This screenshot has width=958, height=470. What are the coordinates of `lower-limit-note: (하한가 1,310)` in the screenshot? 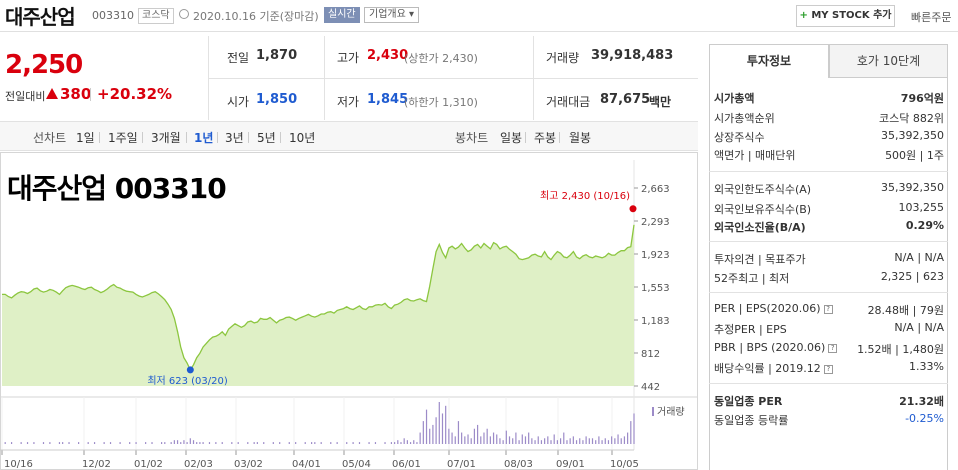 It's located at (441, 102).